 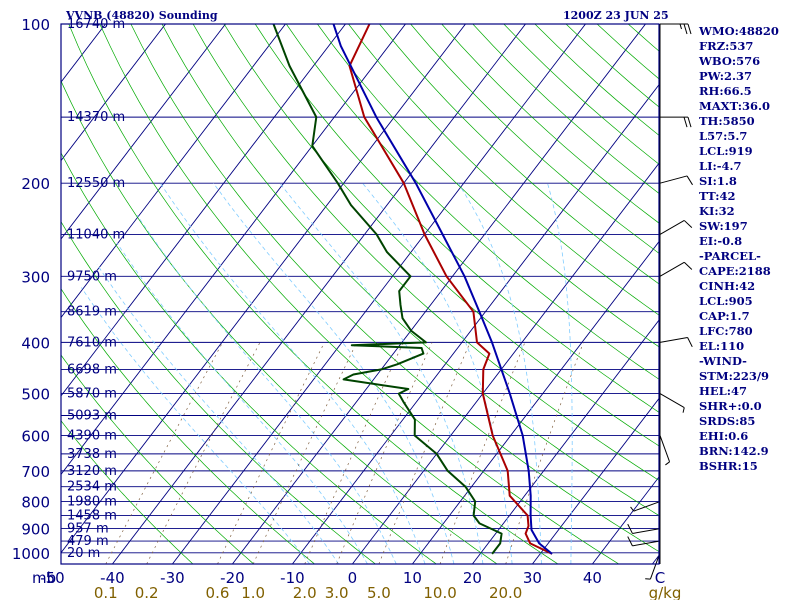 What do you see at coordinates (35, 184) in the screenshot?
I see `pressure-tick-label: 200` at bounding box center [35, 184].